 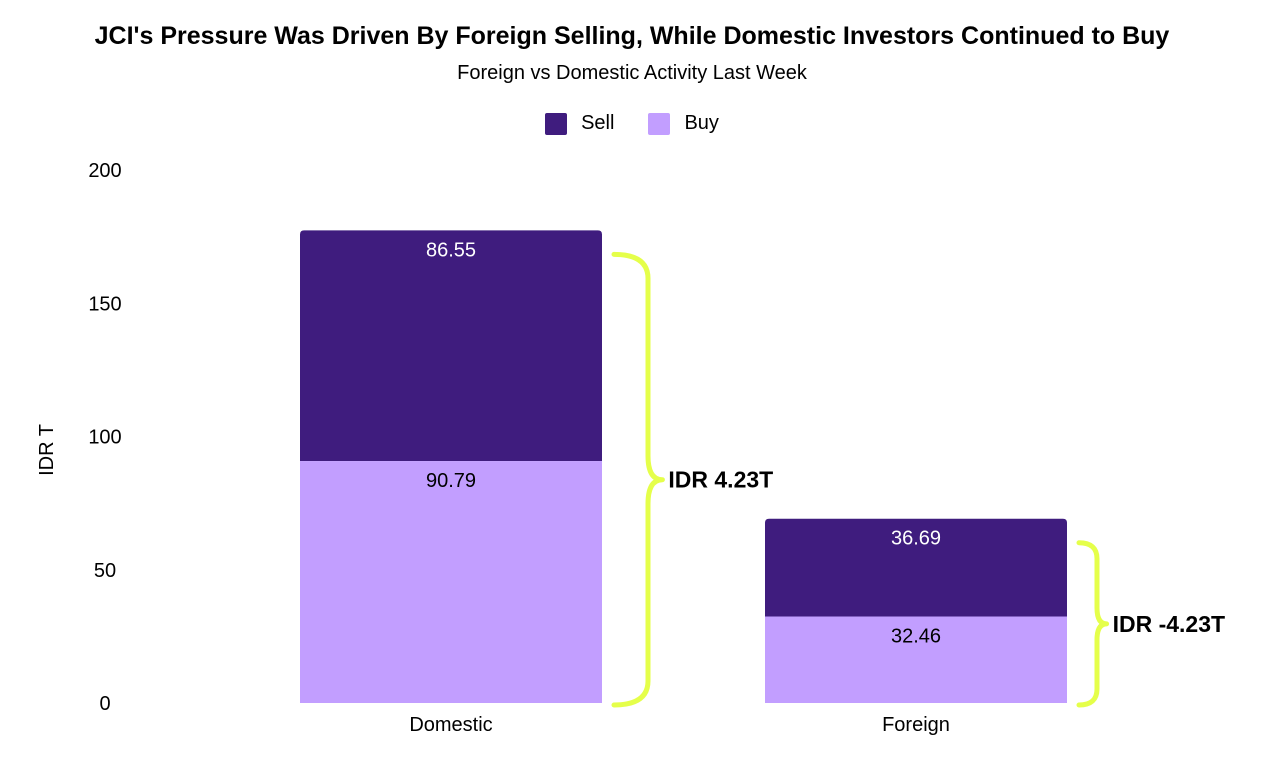 What do you see at coordinates (1093, 624) in the screenshot?
I see `brace-foreign` at bounding box center [1093, 624].